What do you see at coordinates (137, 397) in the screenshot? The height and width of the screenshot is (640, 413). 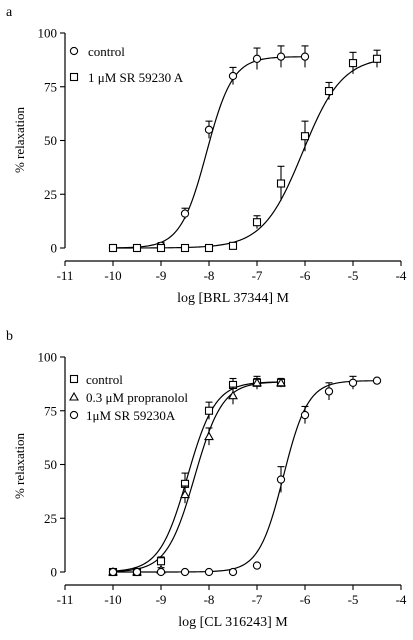 I see `legend-label: 0.3 μM propranolol` at bounding box center [137, 397].